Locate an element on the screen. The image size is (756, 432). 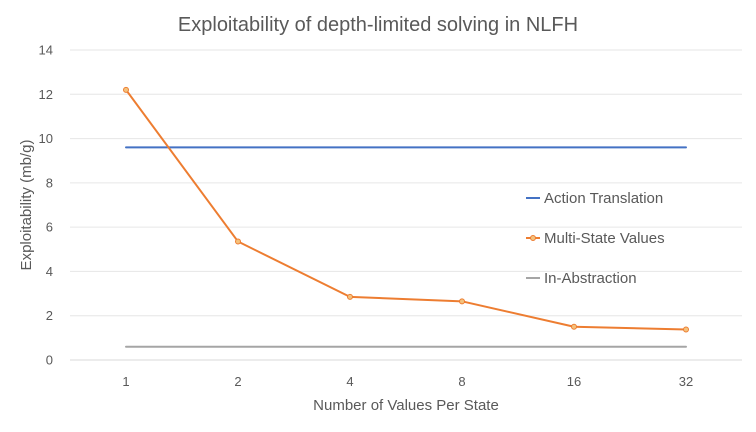
x-axis-ticks: 1 2 4 8 16 32 is located at coordinates (407, 381).